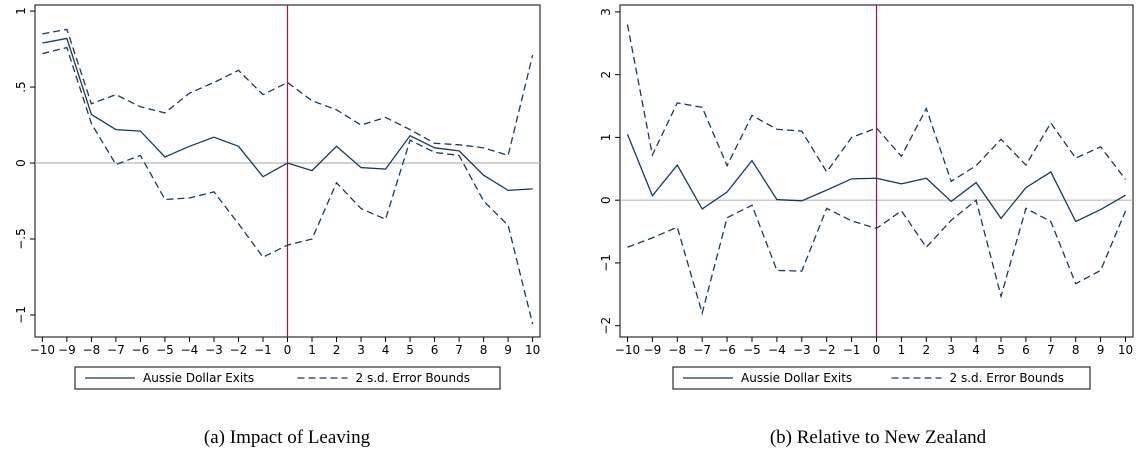  I want to click on upper-bound-line, so click(288, 92).